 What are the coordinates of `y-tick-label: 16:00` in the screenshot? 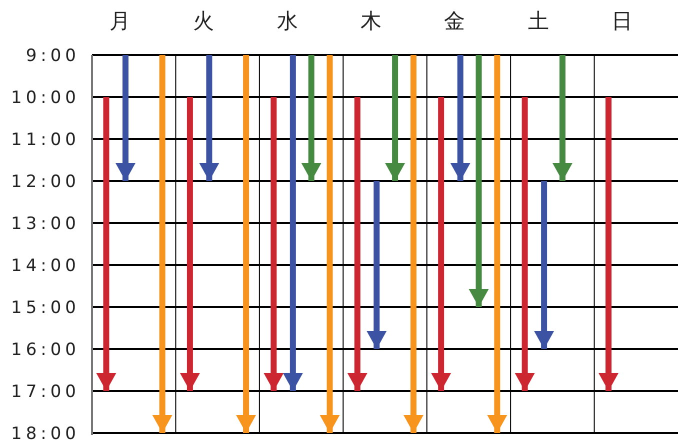 It's located at (45, 350).